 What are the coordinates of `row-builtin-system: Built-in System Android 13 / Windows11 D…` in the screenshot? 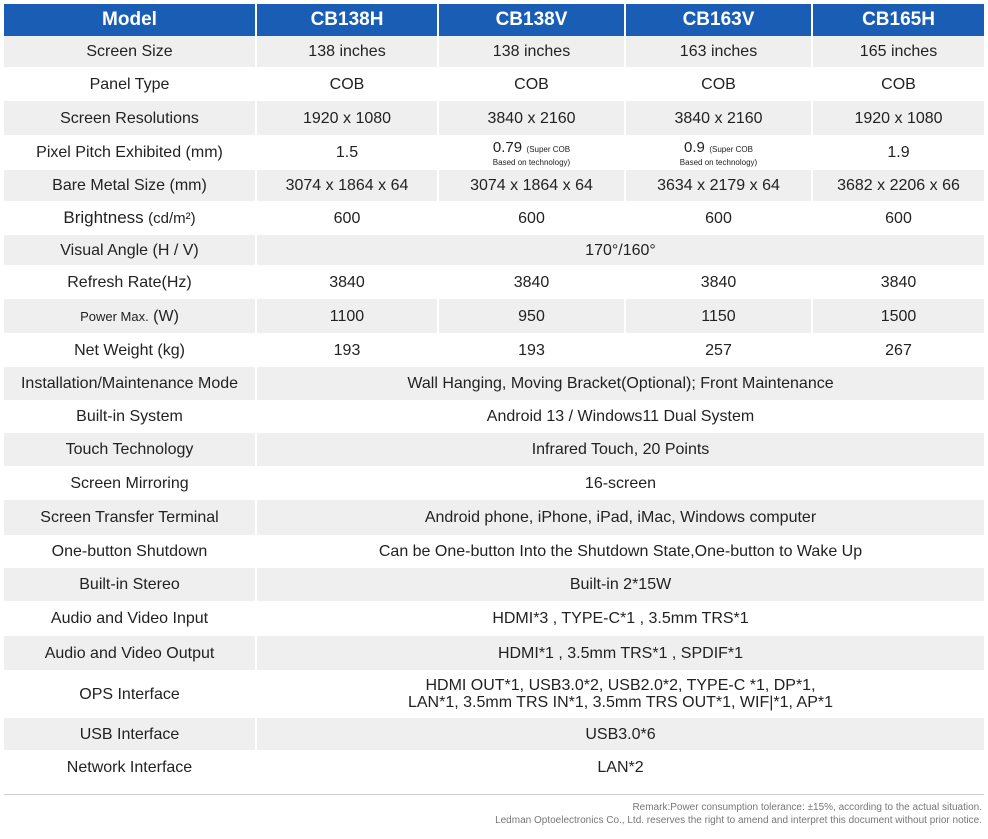 It's located at (494, 416).